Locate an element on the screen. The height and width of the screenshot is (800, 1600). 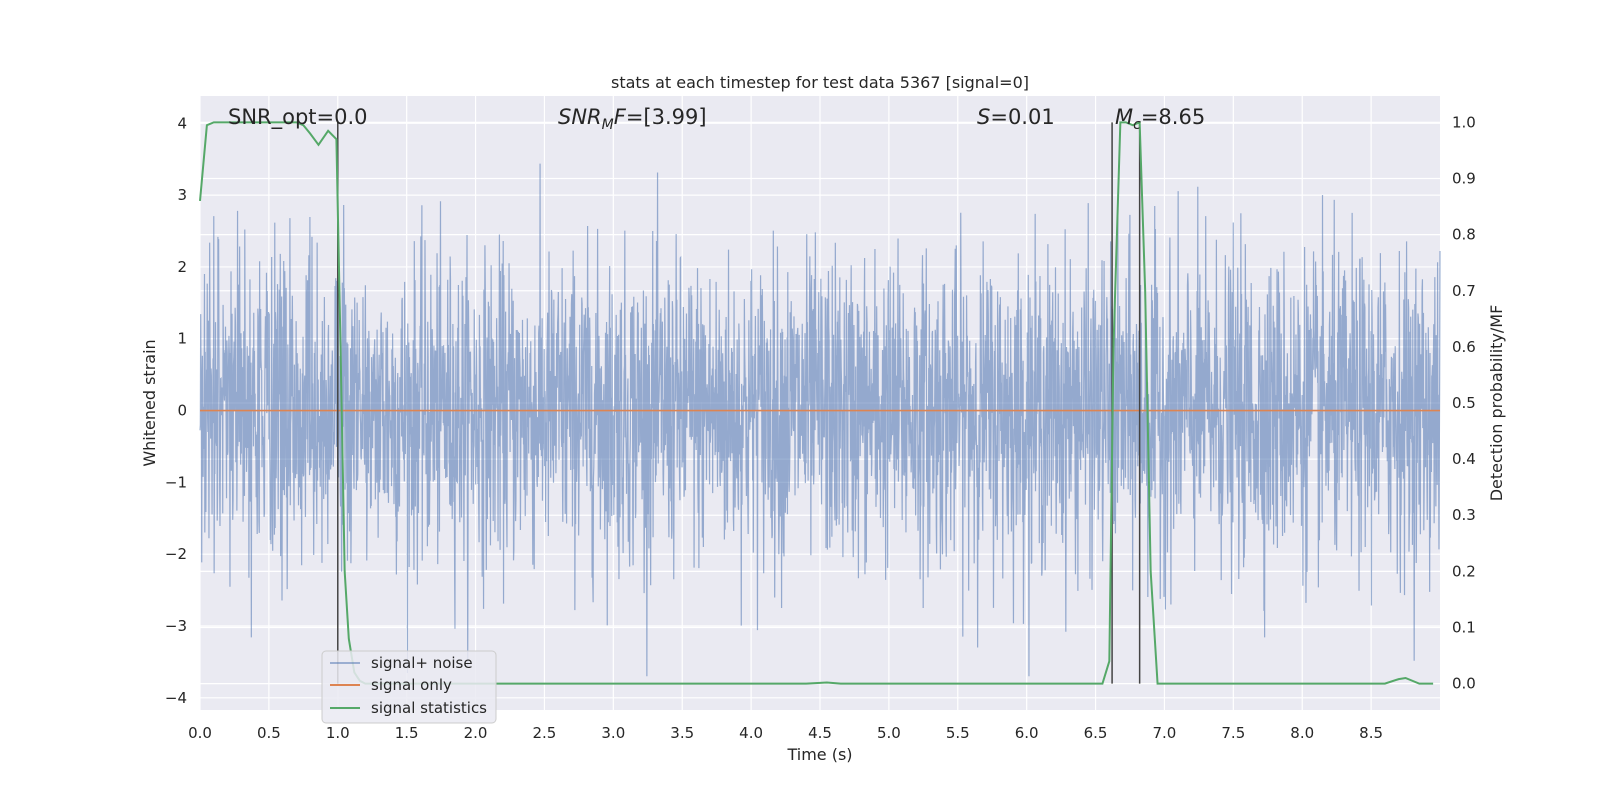
y-right-tick-label-5: 0.5 is located at coordinates (1464, 403).